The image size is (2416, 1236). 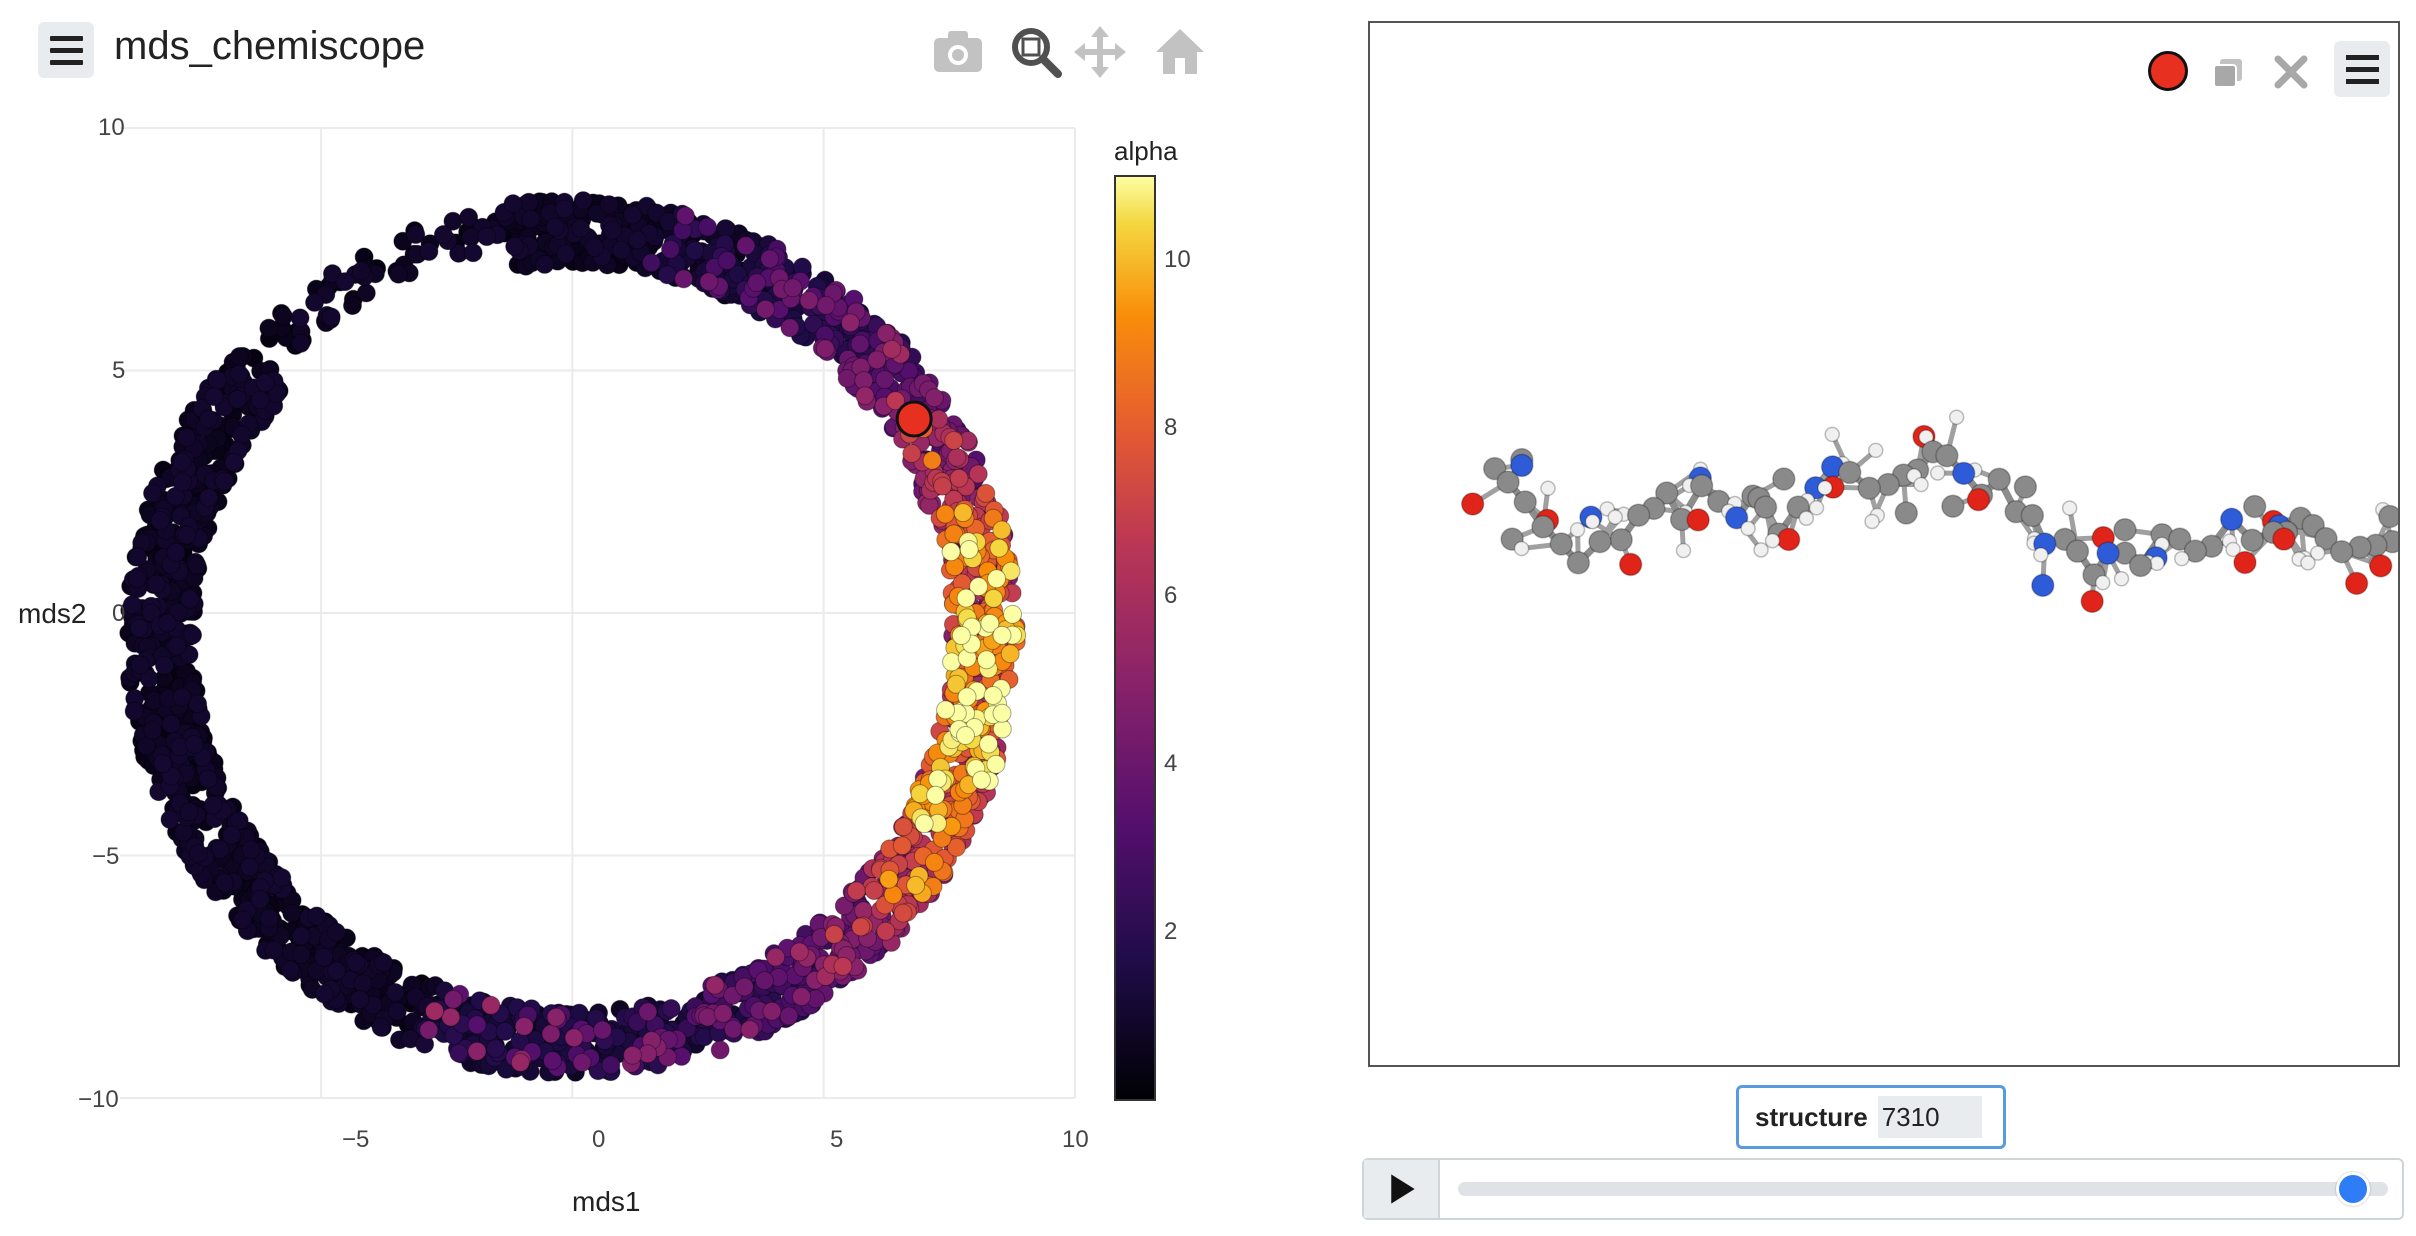 What do you see at coordinates (119, 370) in the screenshot?
I see `y-tick: 5` at bounding box center [119, 370].